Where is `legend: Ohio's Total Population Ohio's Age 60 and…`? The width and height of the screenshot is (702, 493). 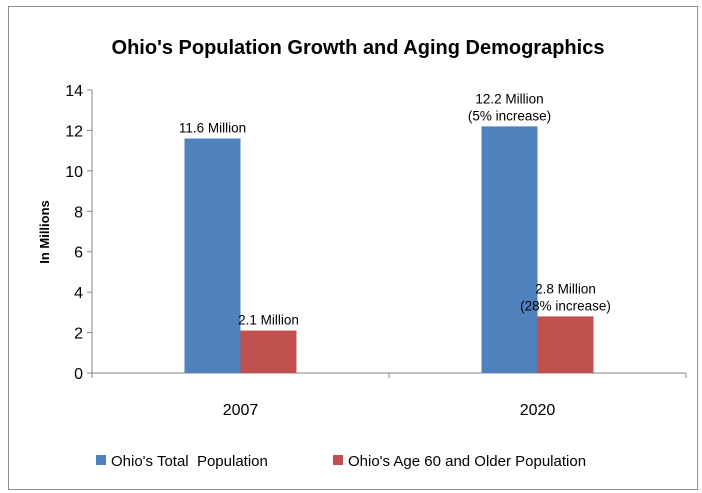
legend: Ohio's Total Population Ohio's Age 60 and… is located at coordinates (341, 461).